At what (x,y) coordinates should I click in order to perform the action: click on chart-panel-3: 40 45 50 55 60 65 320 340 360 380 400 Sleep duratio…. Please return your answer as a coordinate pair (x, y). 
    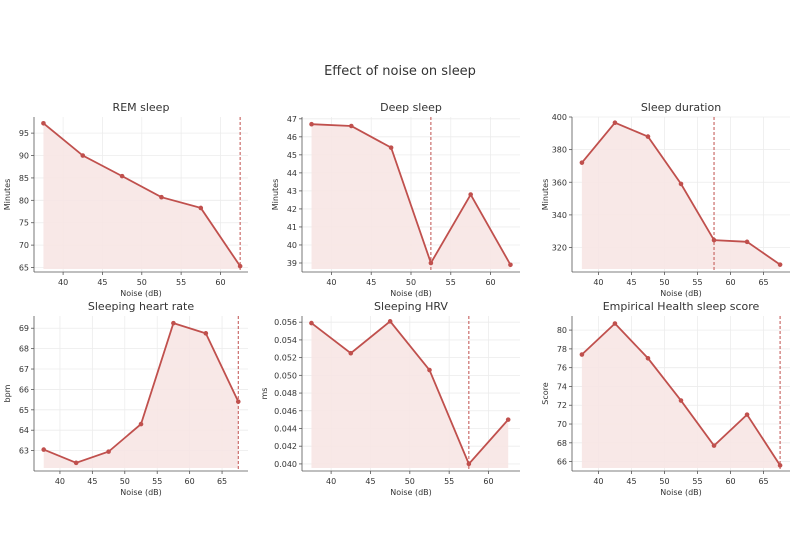
    Looking at the image, I should click on (665, 199).